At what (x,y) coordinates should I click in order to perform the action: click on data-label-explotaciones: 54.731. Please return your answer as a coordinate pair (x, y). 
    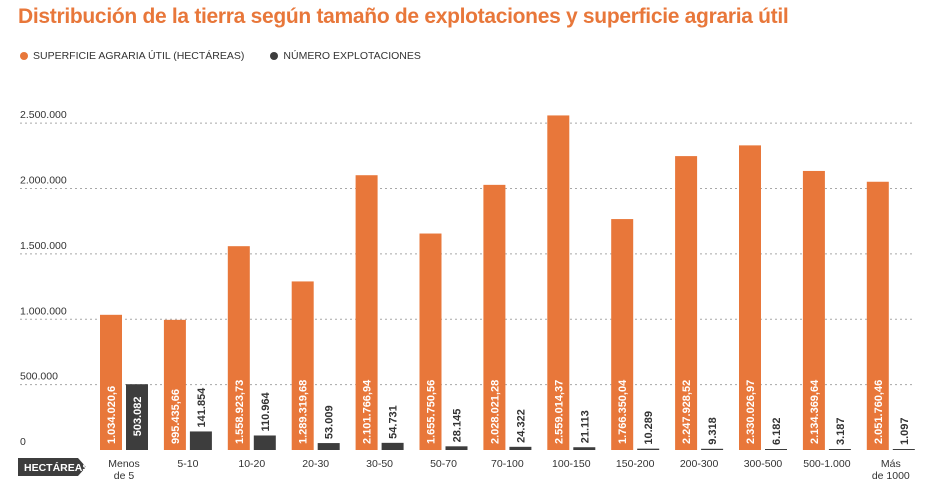
    Looking at the image, I should click on (394, 422).